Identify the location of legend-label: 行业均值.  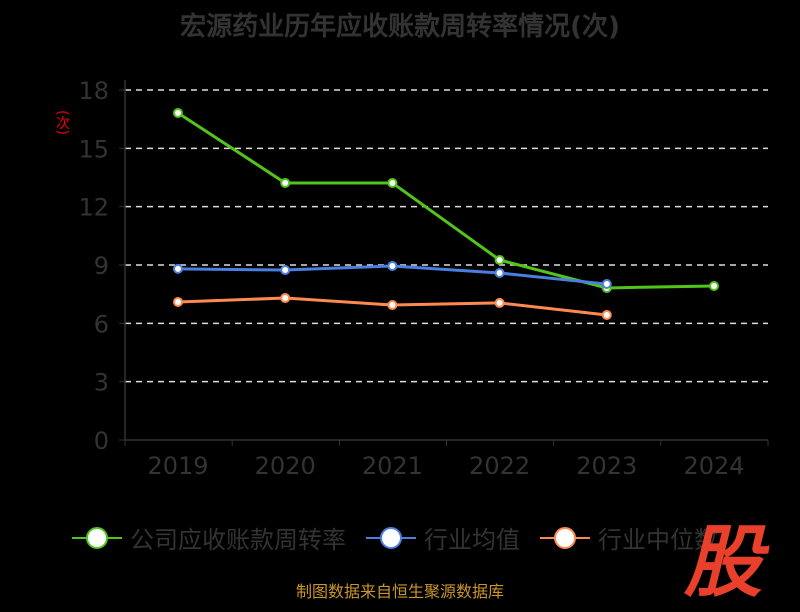
(472, 540).